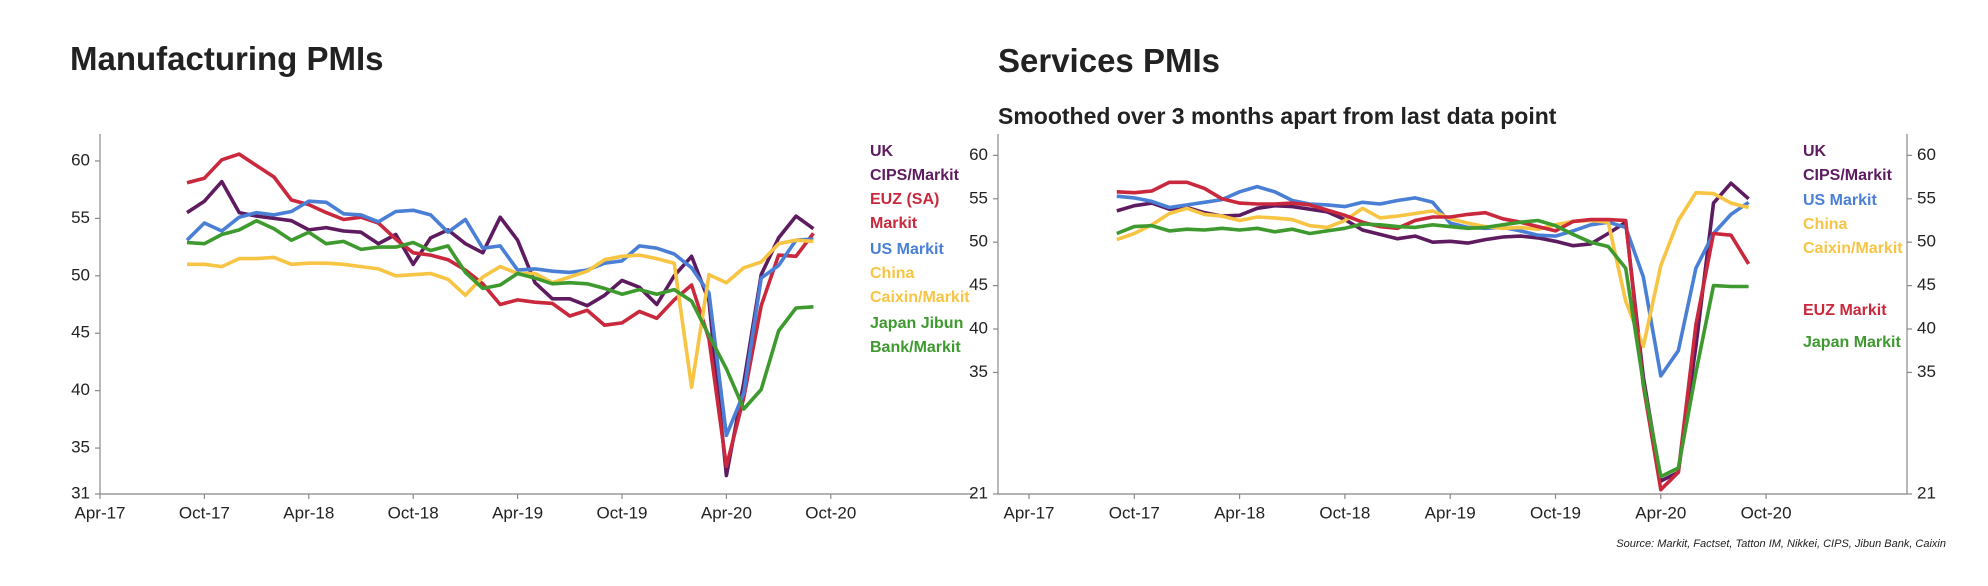  I want to click on y-tick-label-right: 21, so click(1926, 492).